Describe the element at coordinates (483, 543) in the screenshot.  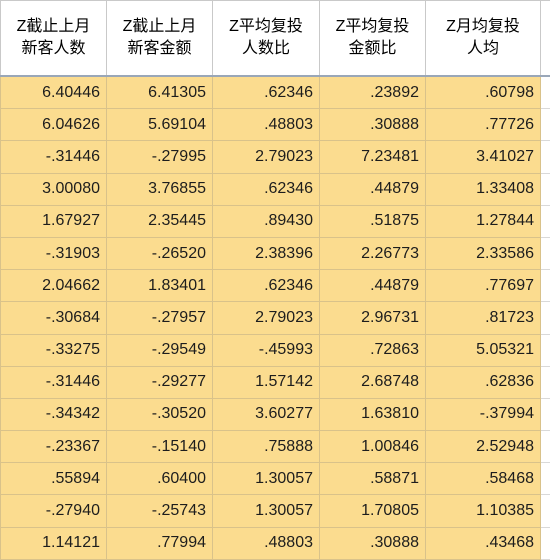
I see `data-cell: .43468` at that location.